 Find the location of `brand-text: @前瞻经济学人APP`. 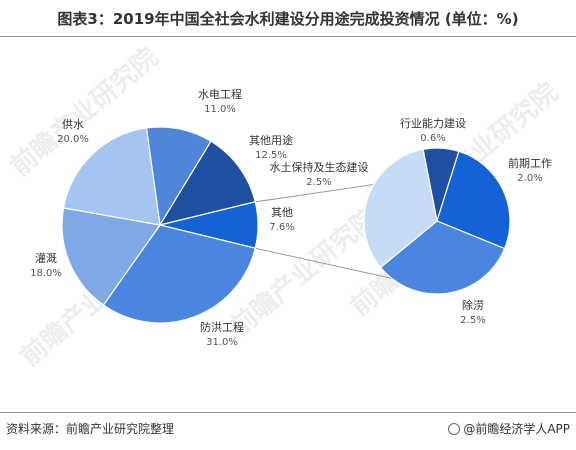

brand-text: @前瞻经济学人APP is located at coordinates (516, 429).